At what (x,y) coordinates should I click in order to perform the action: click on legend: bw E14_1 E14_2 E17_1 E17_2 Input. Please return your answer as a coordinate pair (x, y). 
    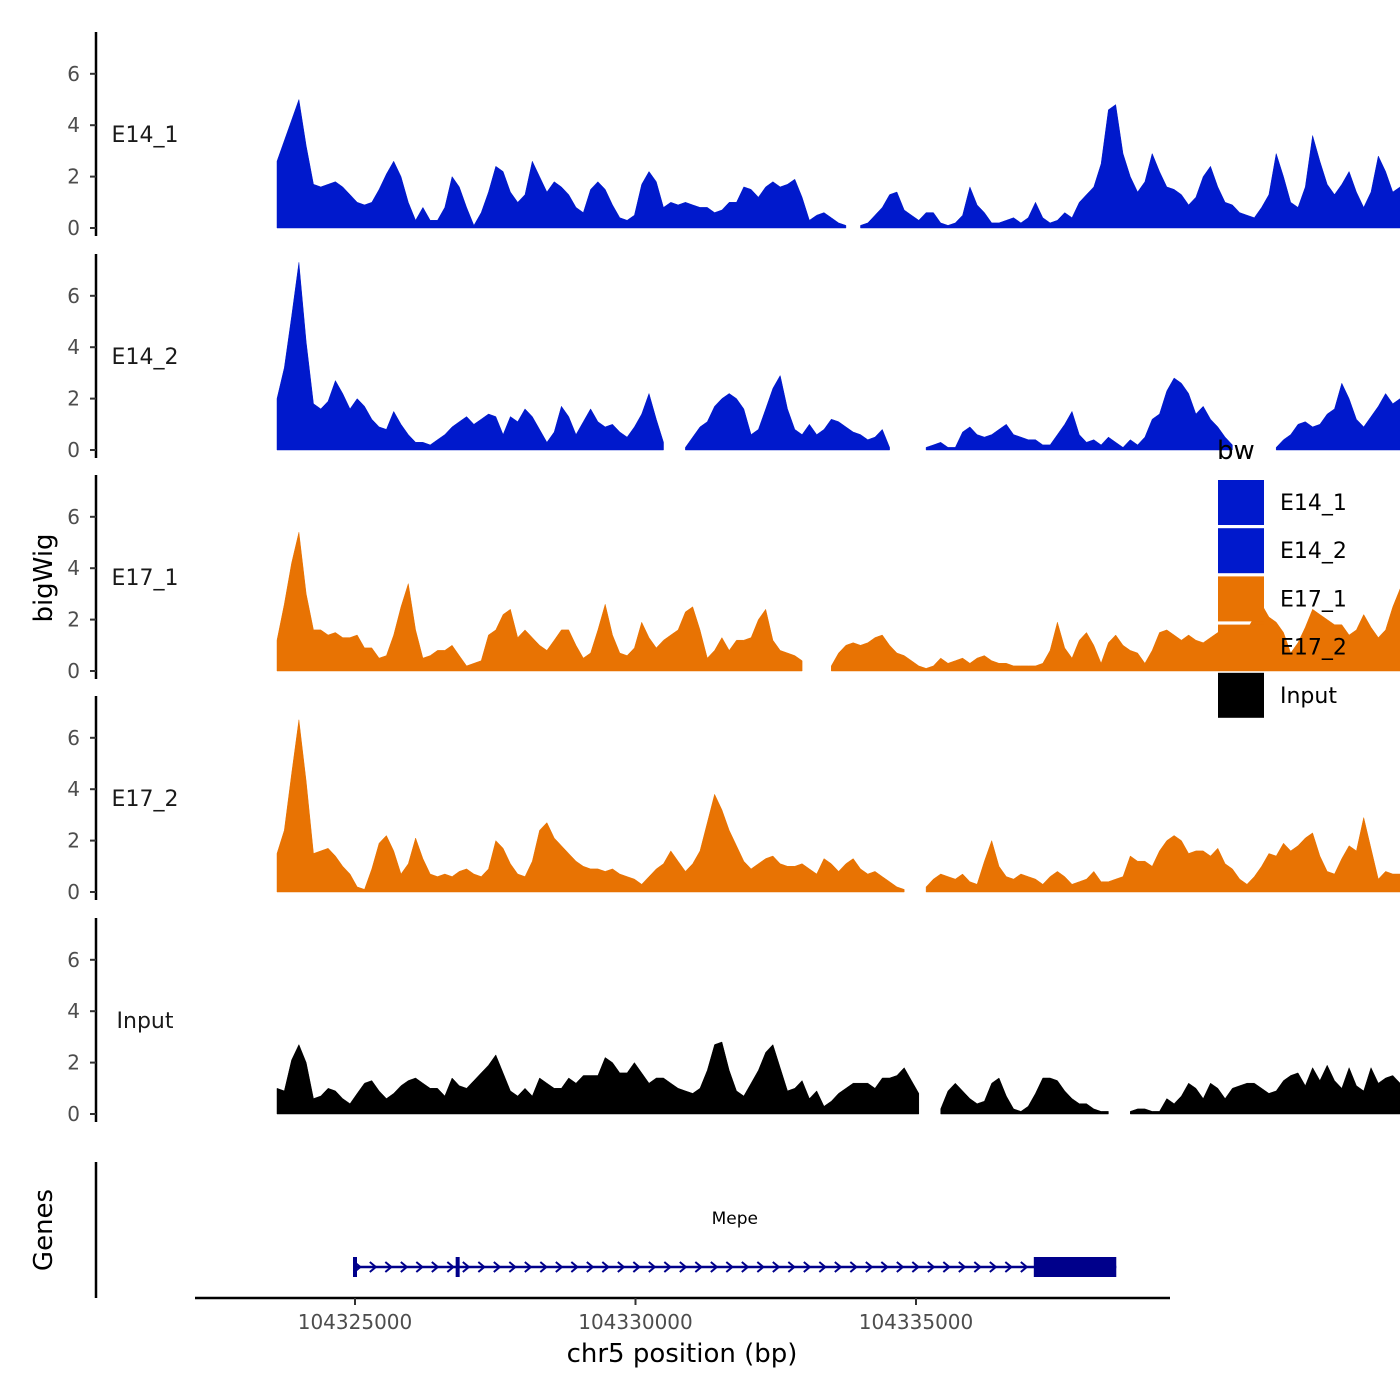
    Looking at the image, I should click on (1282, 577).